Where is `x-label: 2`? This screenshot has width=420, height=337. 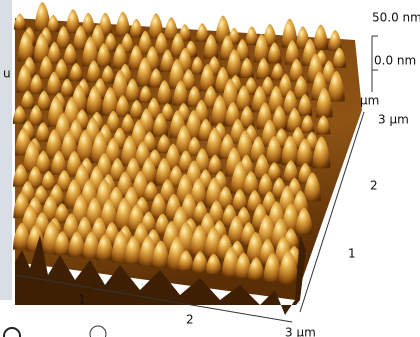 x-label: 2 is located at coordinates (190, 320).